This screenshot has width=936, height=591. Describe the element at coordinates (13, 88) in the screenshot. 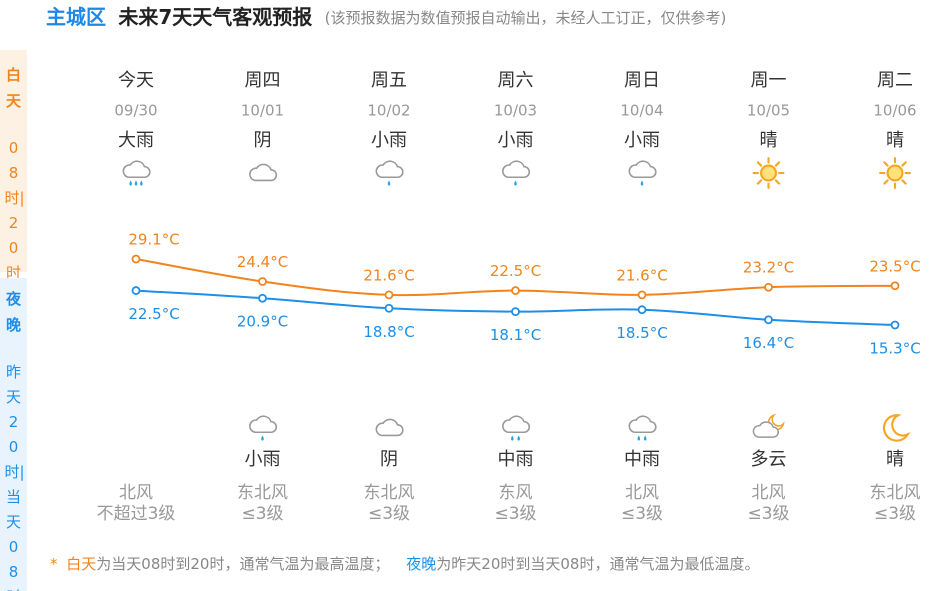

I see `side-label: 白天` at that location.